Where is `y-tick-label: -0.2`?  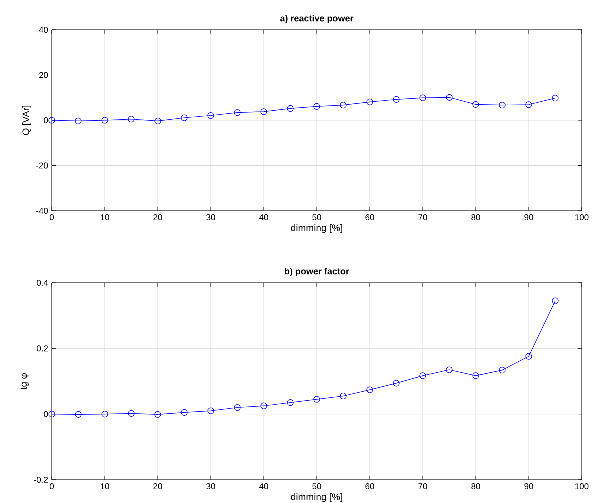
y-tick-label: -0.2 is located at coordinates (41, 479).